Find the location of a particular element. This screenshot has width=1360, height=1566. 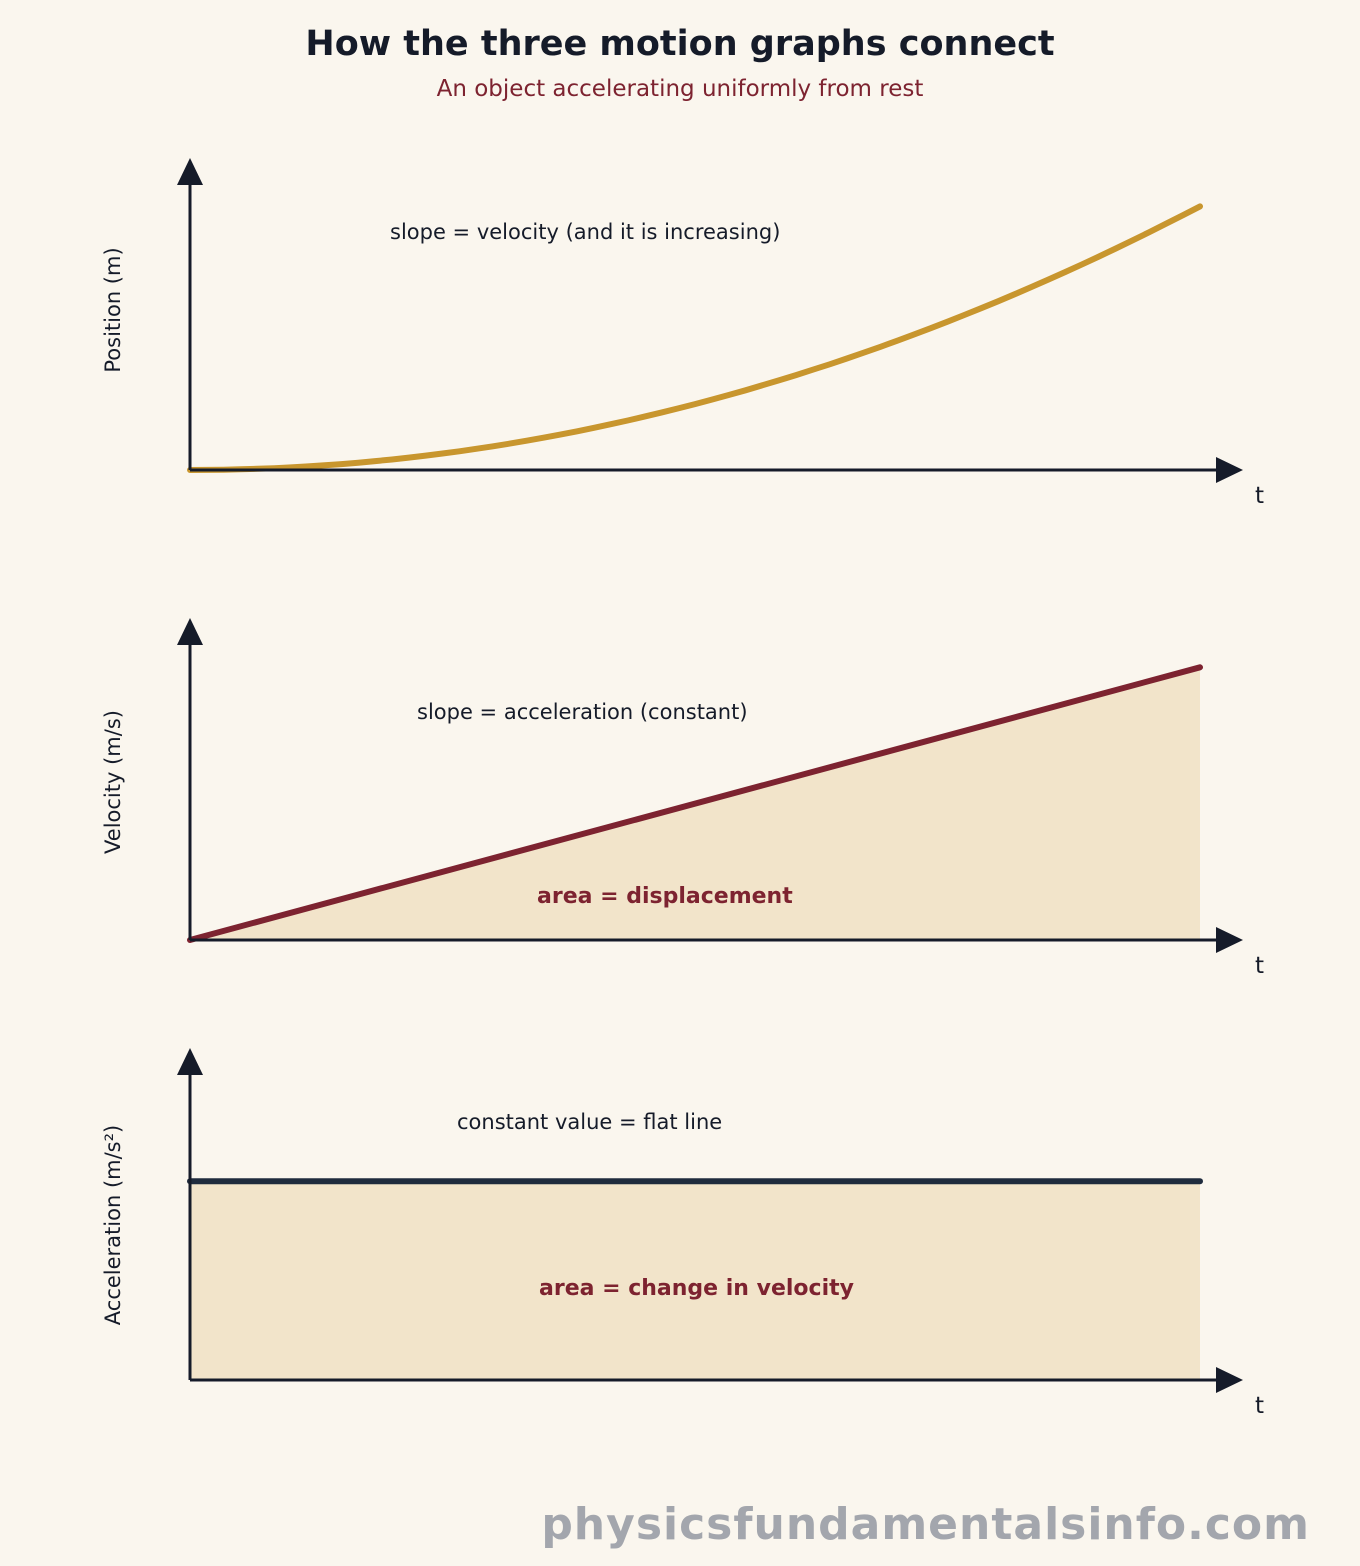

acceleration-y-axis-arrow is located at coordinates (190, 1061).